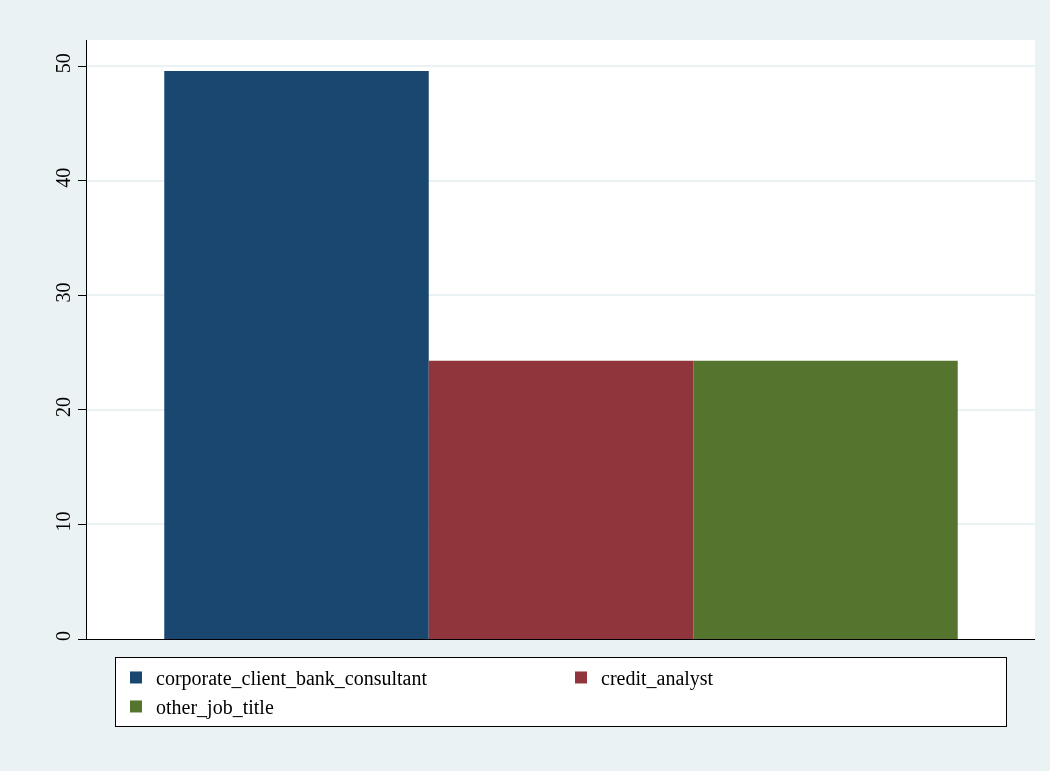  Describe the element at coordinates (63, 63) in the screenshot. I see `y-tick-label: 50` at that location.